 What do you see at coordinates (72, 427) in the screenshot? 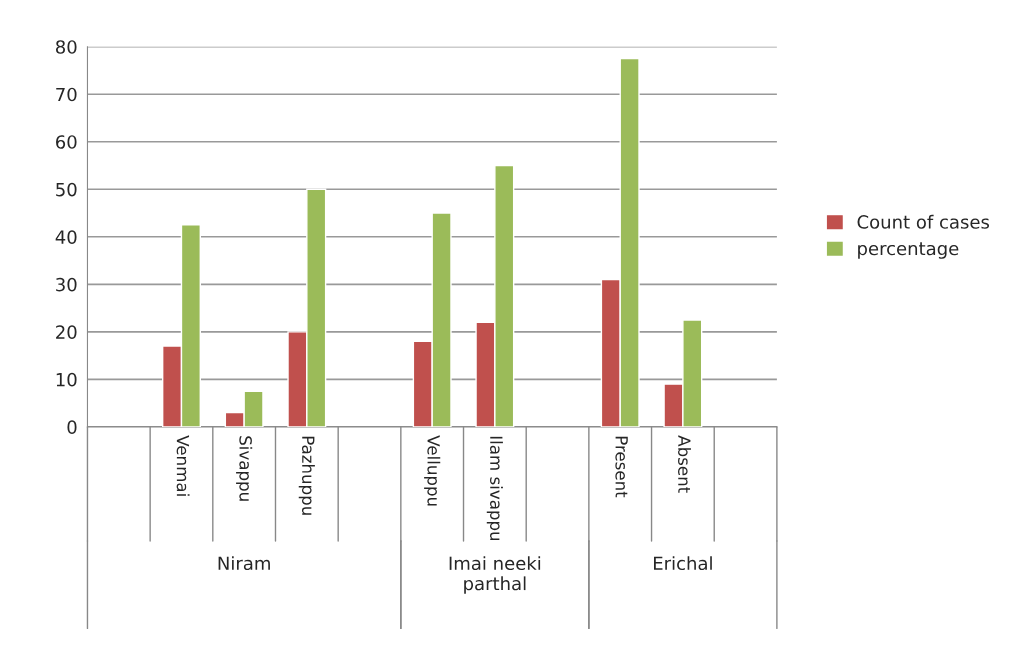
I see `y-tick-label: 0` at bounding box center [72, 427].